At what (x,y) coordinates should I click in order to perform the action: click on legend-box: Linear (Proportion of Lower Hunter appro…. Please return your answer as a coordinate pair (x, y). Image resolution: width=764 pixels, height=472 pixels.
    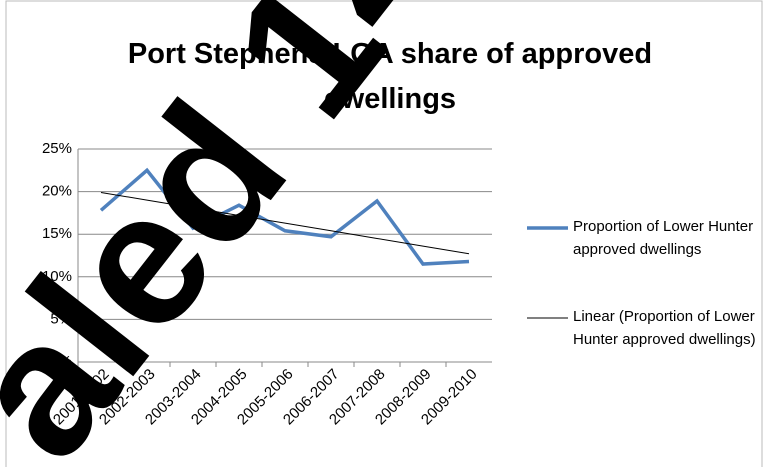
    Looking at the image, I should click on (664, 328).